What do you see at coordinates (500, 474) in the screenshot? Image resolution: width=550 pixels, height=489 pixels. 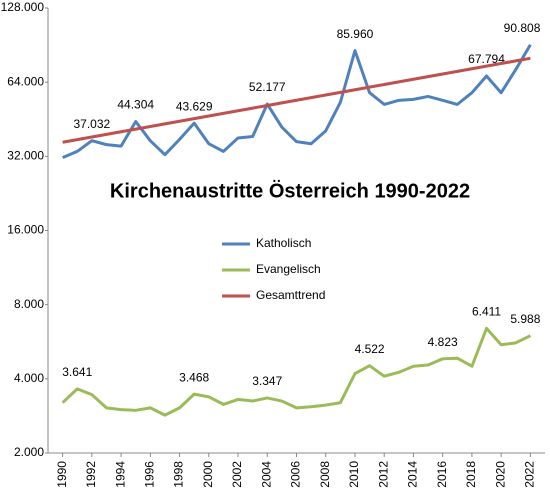 I see `x-tick-label: 2020` at bounding box center [500, 474].